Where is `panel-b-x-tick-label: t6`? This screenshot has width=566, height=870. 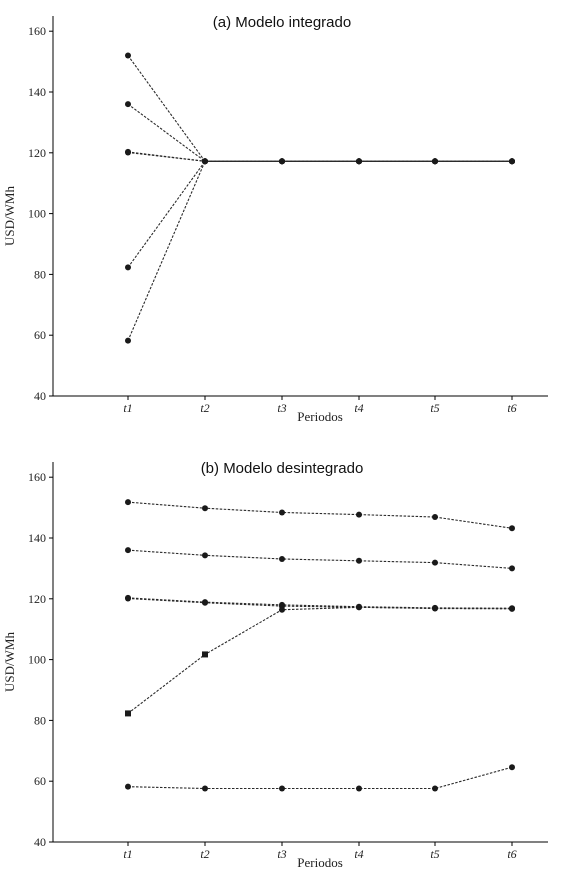
panel-b-x-tick-label: t6 is located at coordinates (511, 854).